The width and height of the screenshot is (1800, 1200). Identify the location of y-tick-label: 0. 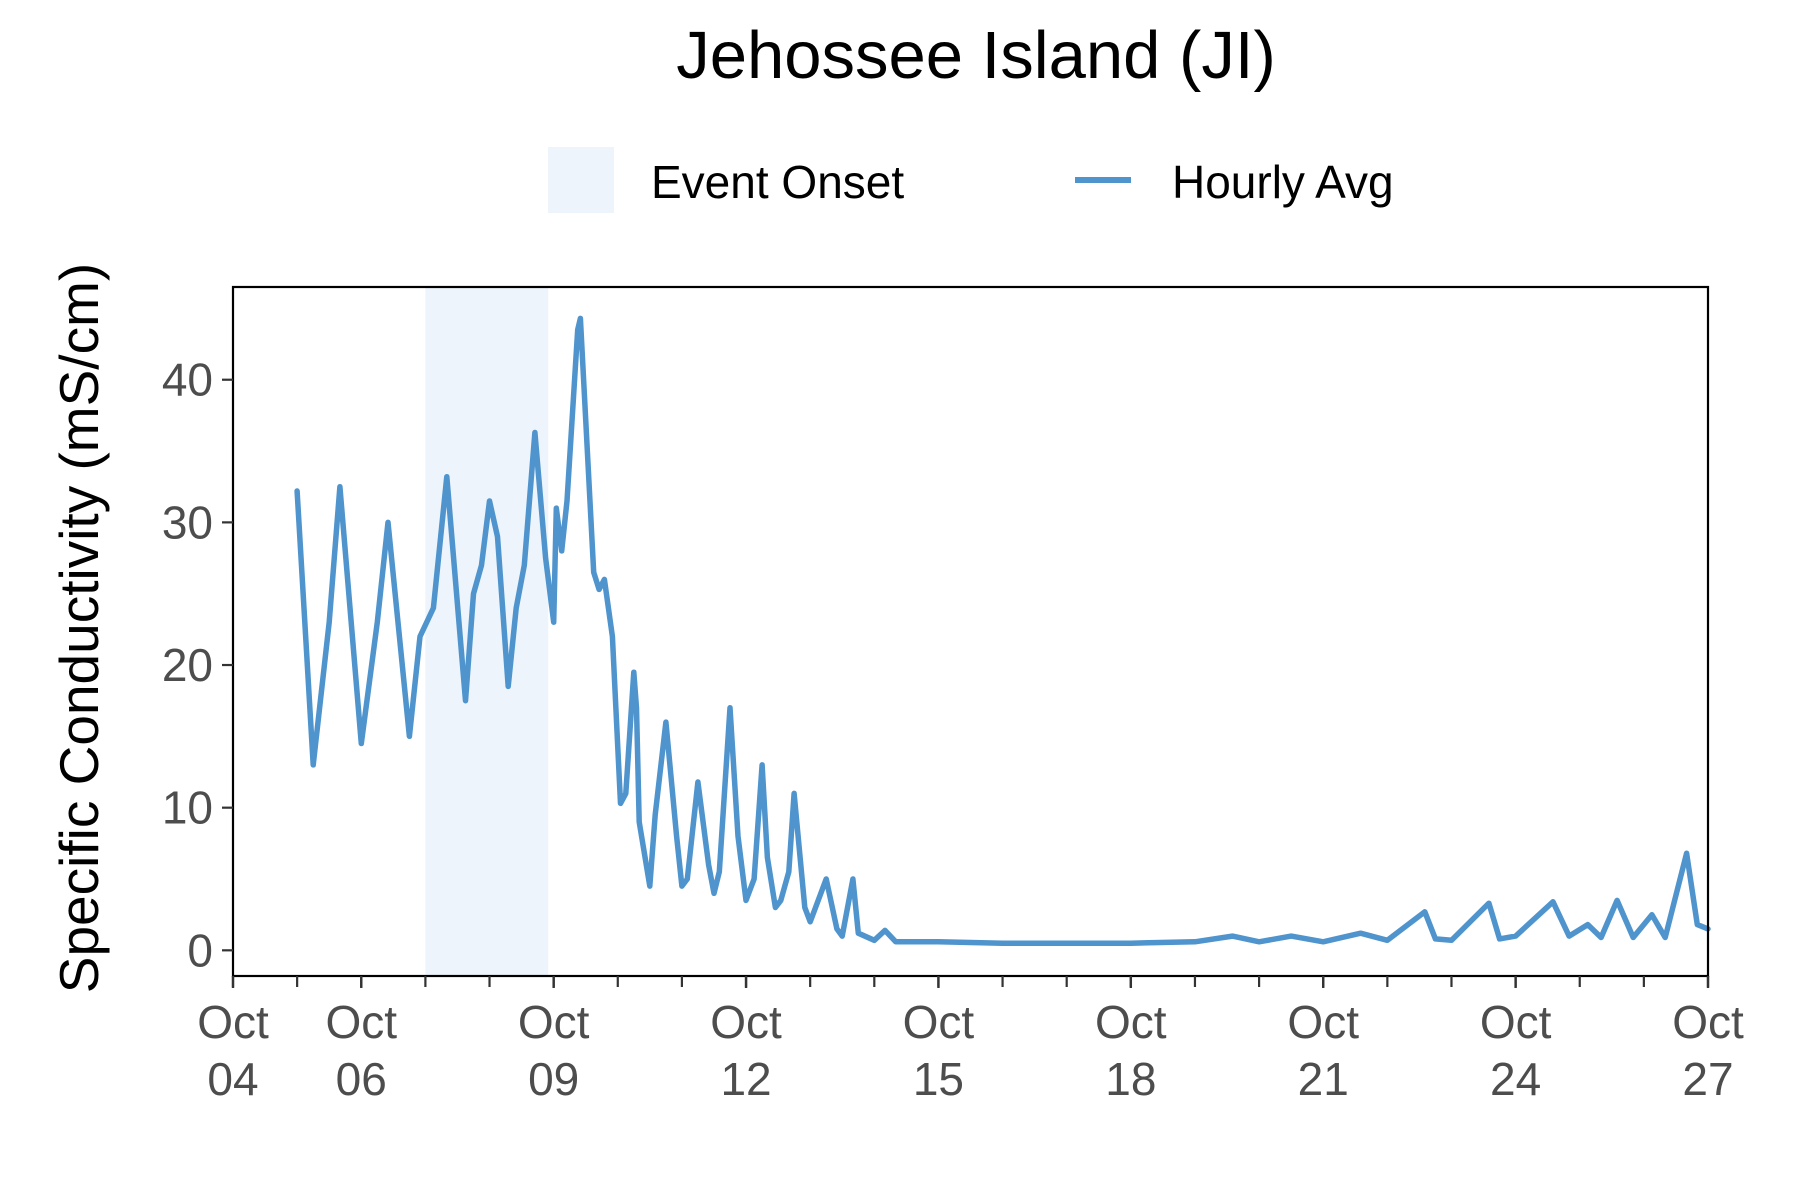
(200, 950).